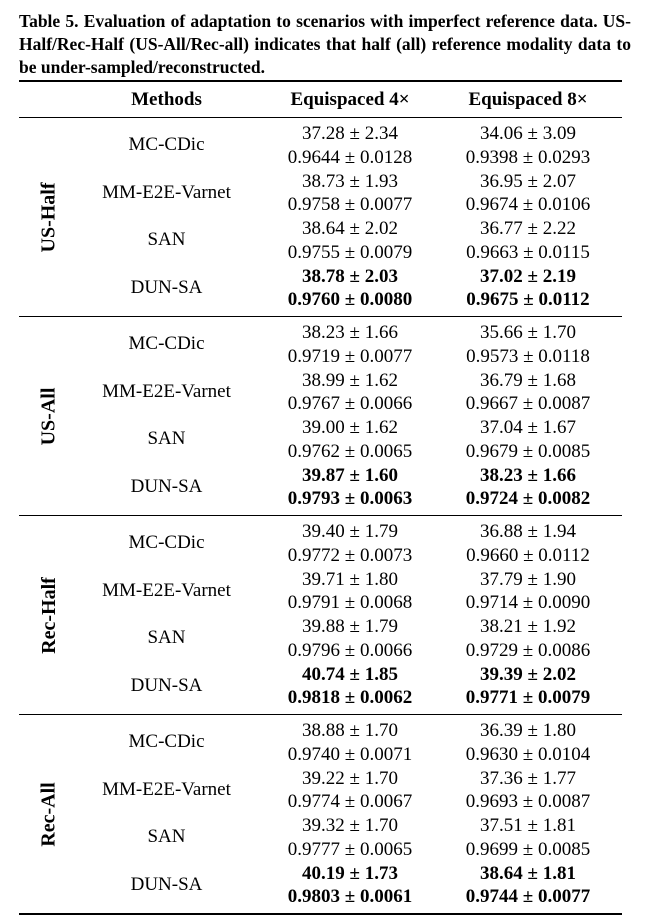  I want to click on ssim-value: 0.9771 ± 0.0079, so click(528, 697).